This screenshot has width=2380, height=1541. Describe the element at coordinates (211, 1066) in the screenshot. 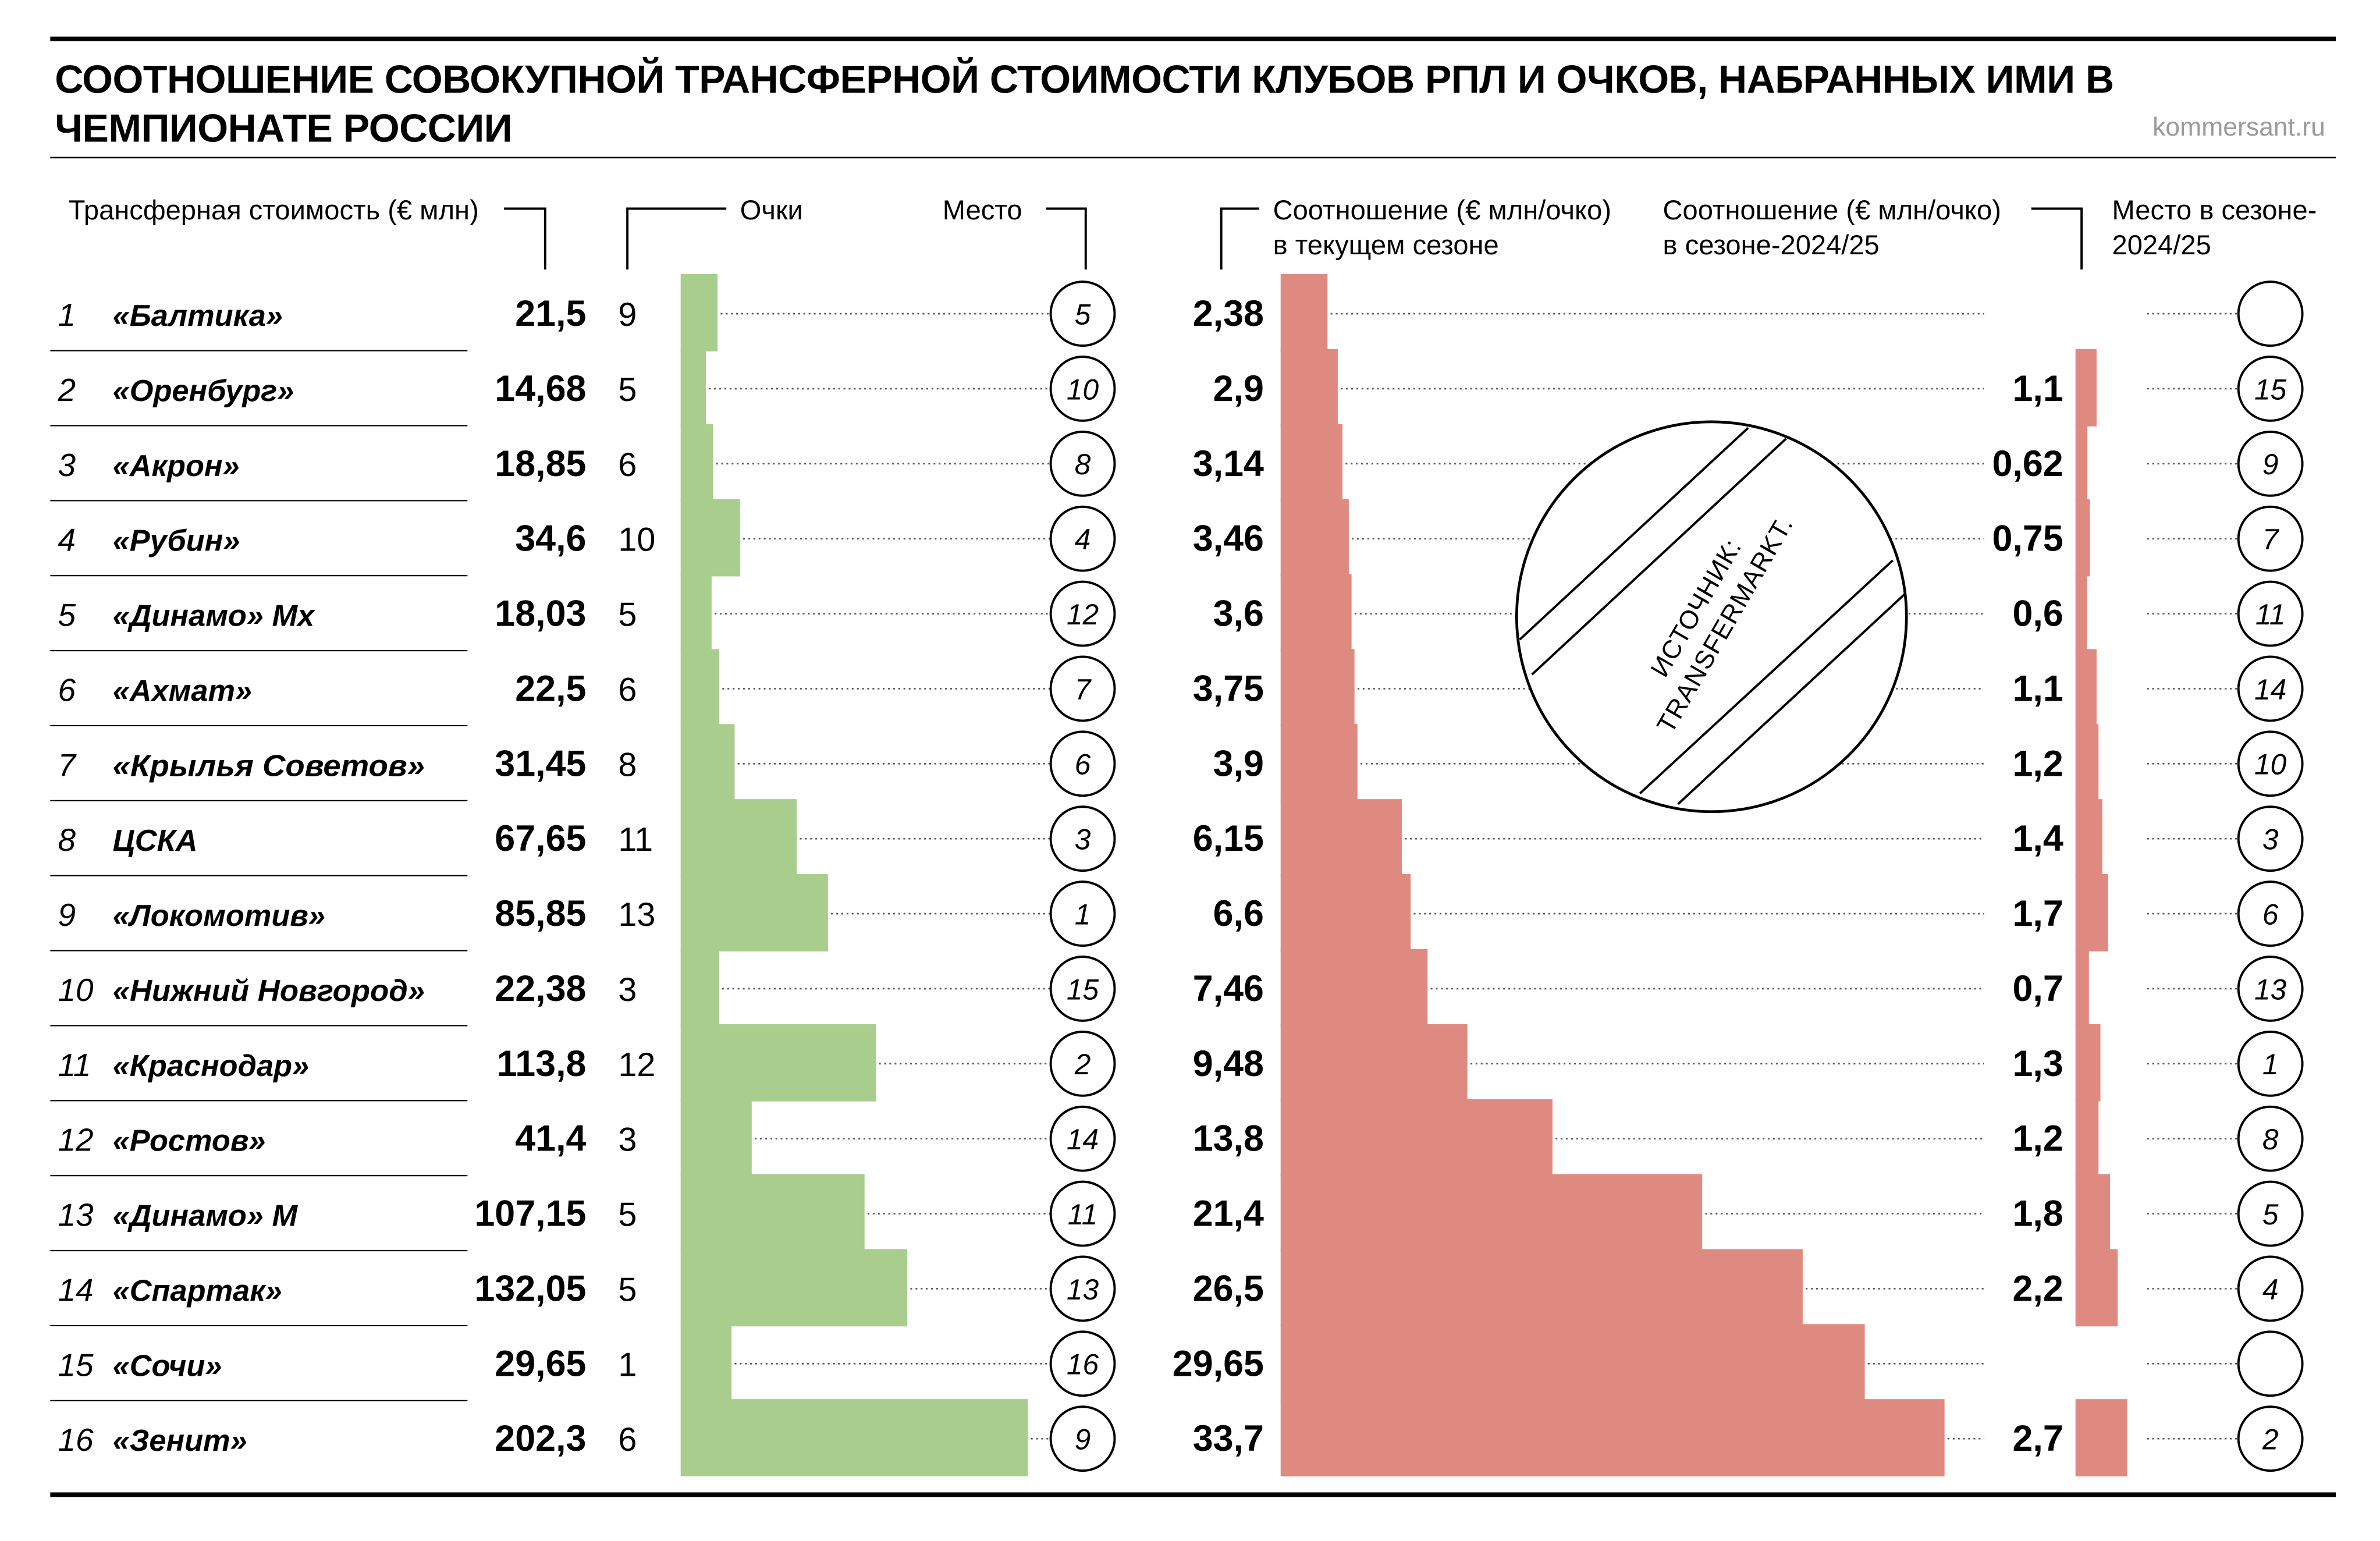

I see `club-name: «Краснодар»` at that location.